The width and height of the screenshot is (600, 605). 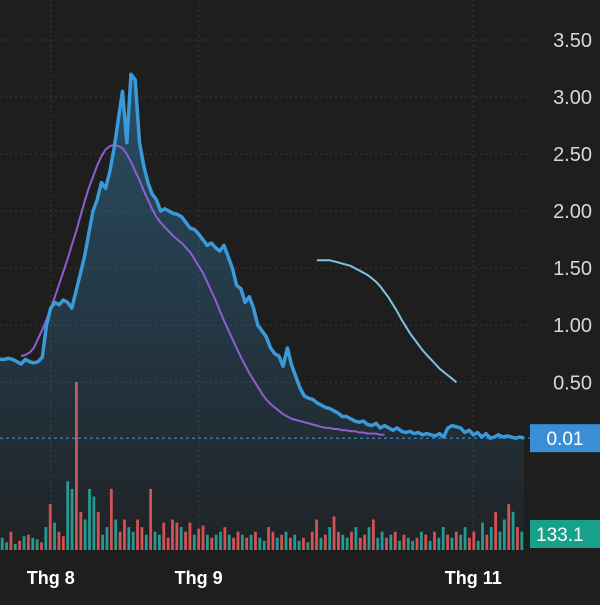 I want to click on time-tick-label: Thg 8, so click(x=51, y=578).